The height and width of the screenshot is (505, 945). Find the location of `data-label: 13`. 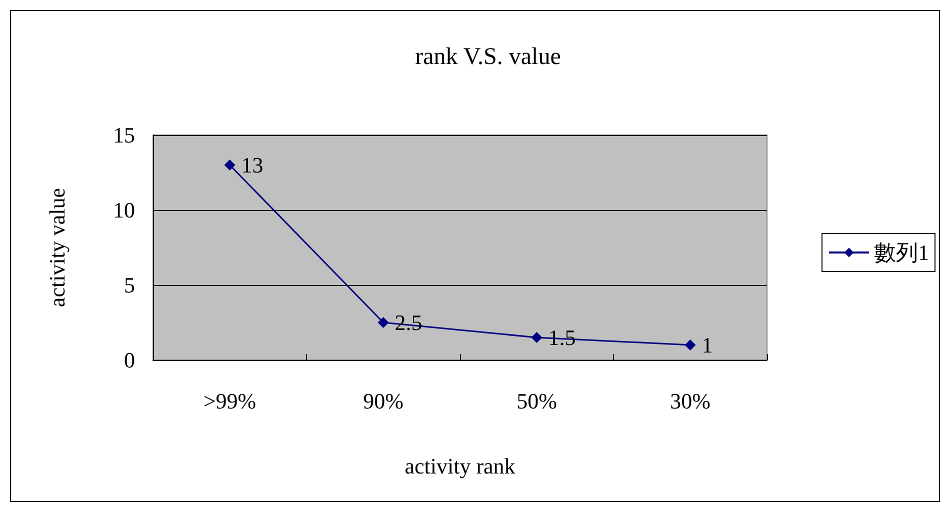

data-label: 13 is located at coordinates (252, 165).